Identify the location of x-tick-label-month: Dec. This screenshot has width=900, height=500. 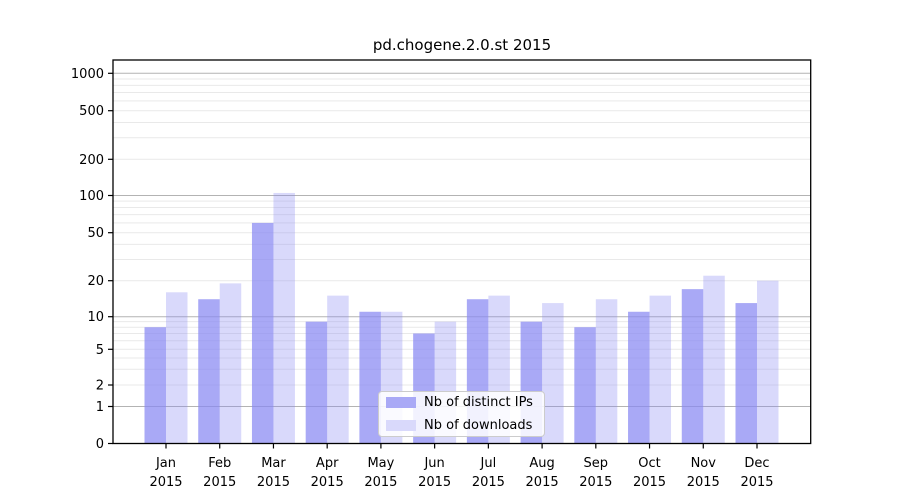
(756, 463).